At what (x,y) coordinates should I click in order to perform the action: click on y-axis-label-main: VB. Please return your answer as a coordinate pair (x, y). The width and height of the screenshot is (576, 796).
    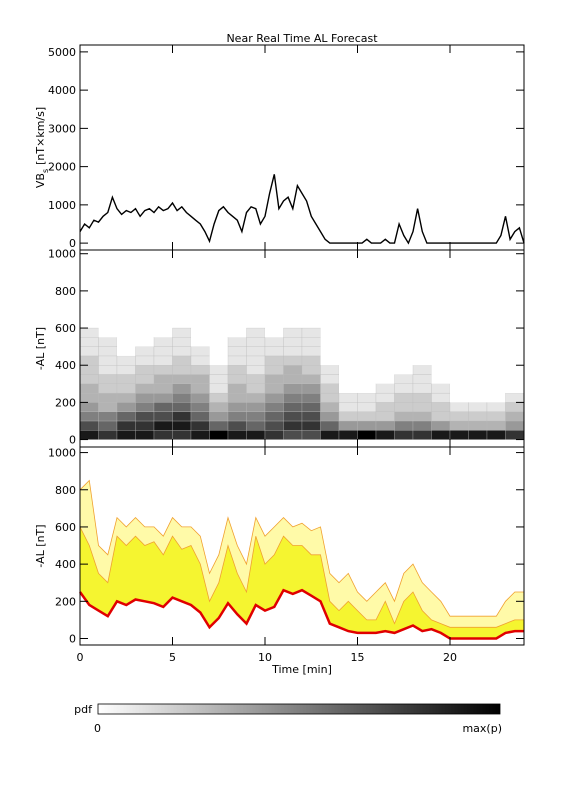
    Looking at the image, I should click on (40, 180).